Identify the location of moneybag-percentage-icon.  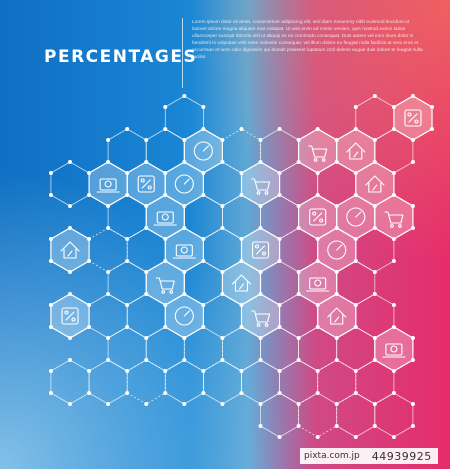
(356, 151).